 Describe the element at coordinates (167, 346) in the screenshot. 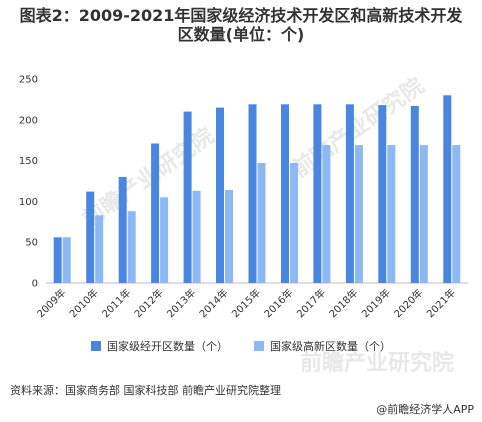

I see `legend-label-dev-zones: 国家级经开区数量（个）` at that location.